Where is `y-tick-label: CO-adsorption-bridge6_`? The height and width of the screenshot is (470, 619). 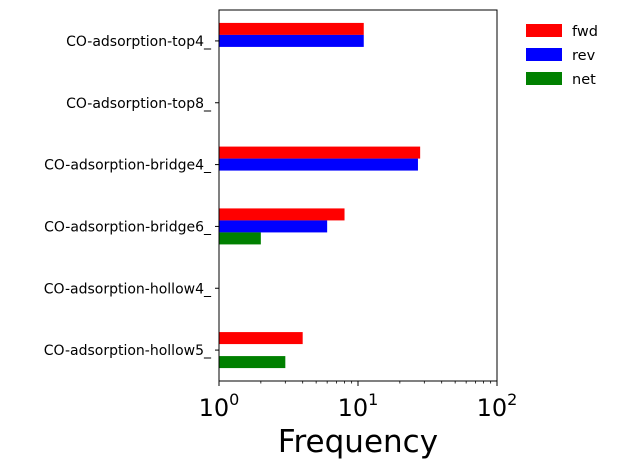 y-tick-label: CO-adsorption-bridge6_ is located at coordinates (128, 227).